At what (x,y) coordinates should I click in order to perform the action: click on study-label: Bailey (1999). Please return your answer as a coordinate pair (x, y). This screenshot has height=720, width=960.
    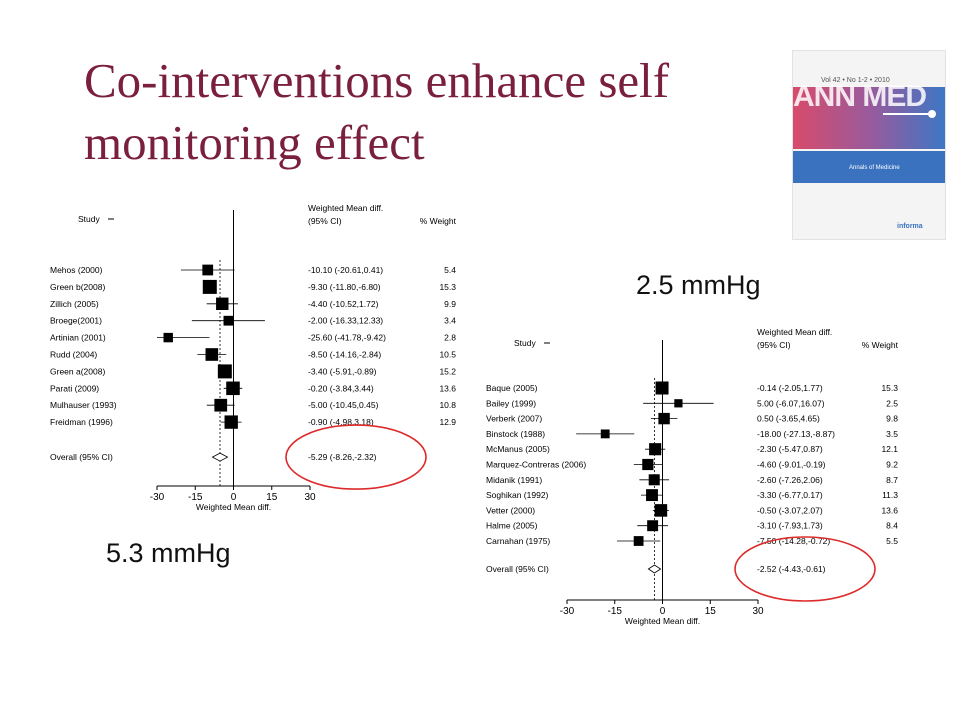
    Looking at the image, I should click on (511, 403).